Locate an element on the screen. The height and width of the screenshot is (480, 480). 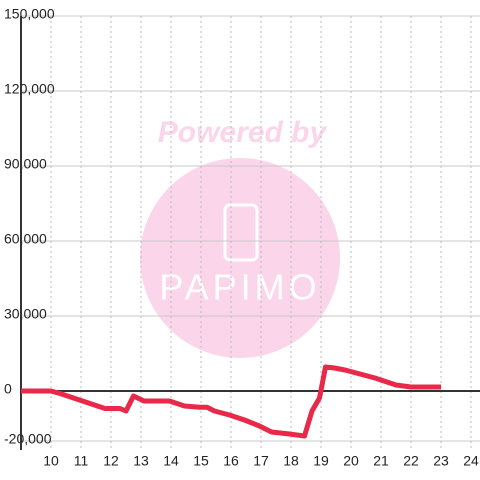
watermark-bottom: PAPIMO is located at coordinates (239, 287).